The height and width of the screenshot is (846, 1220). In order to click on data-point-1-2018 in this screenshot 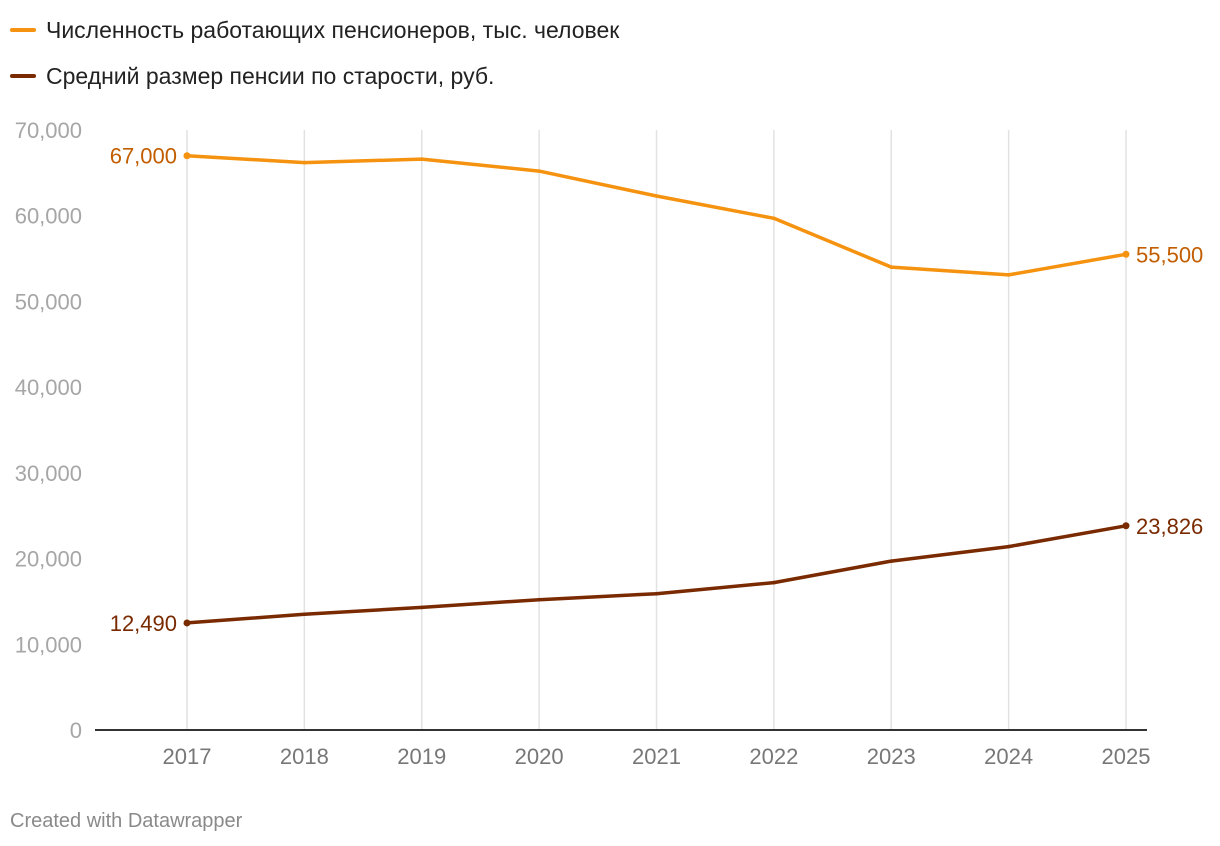, I will do `click(304, 614)`.